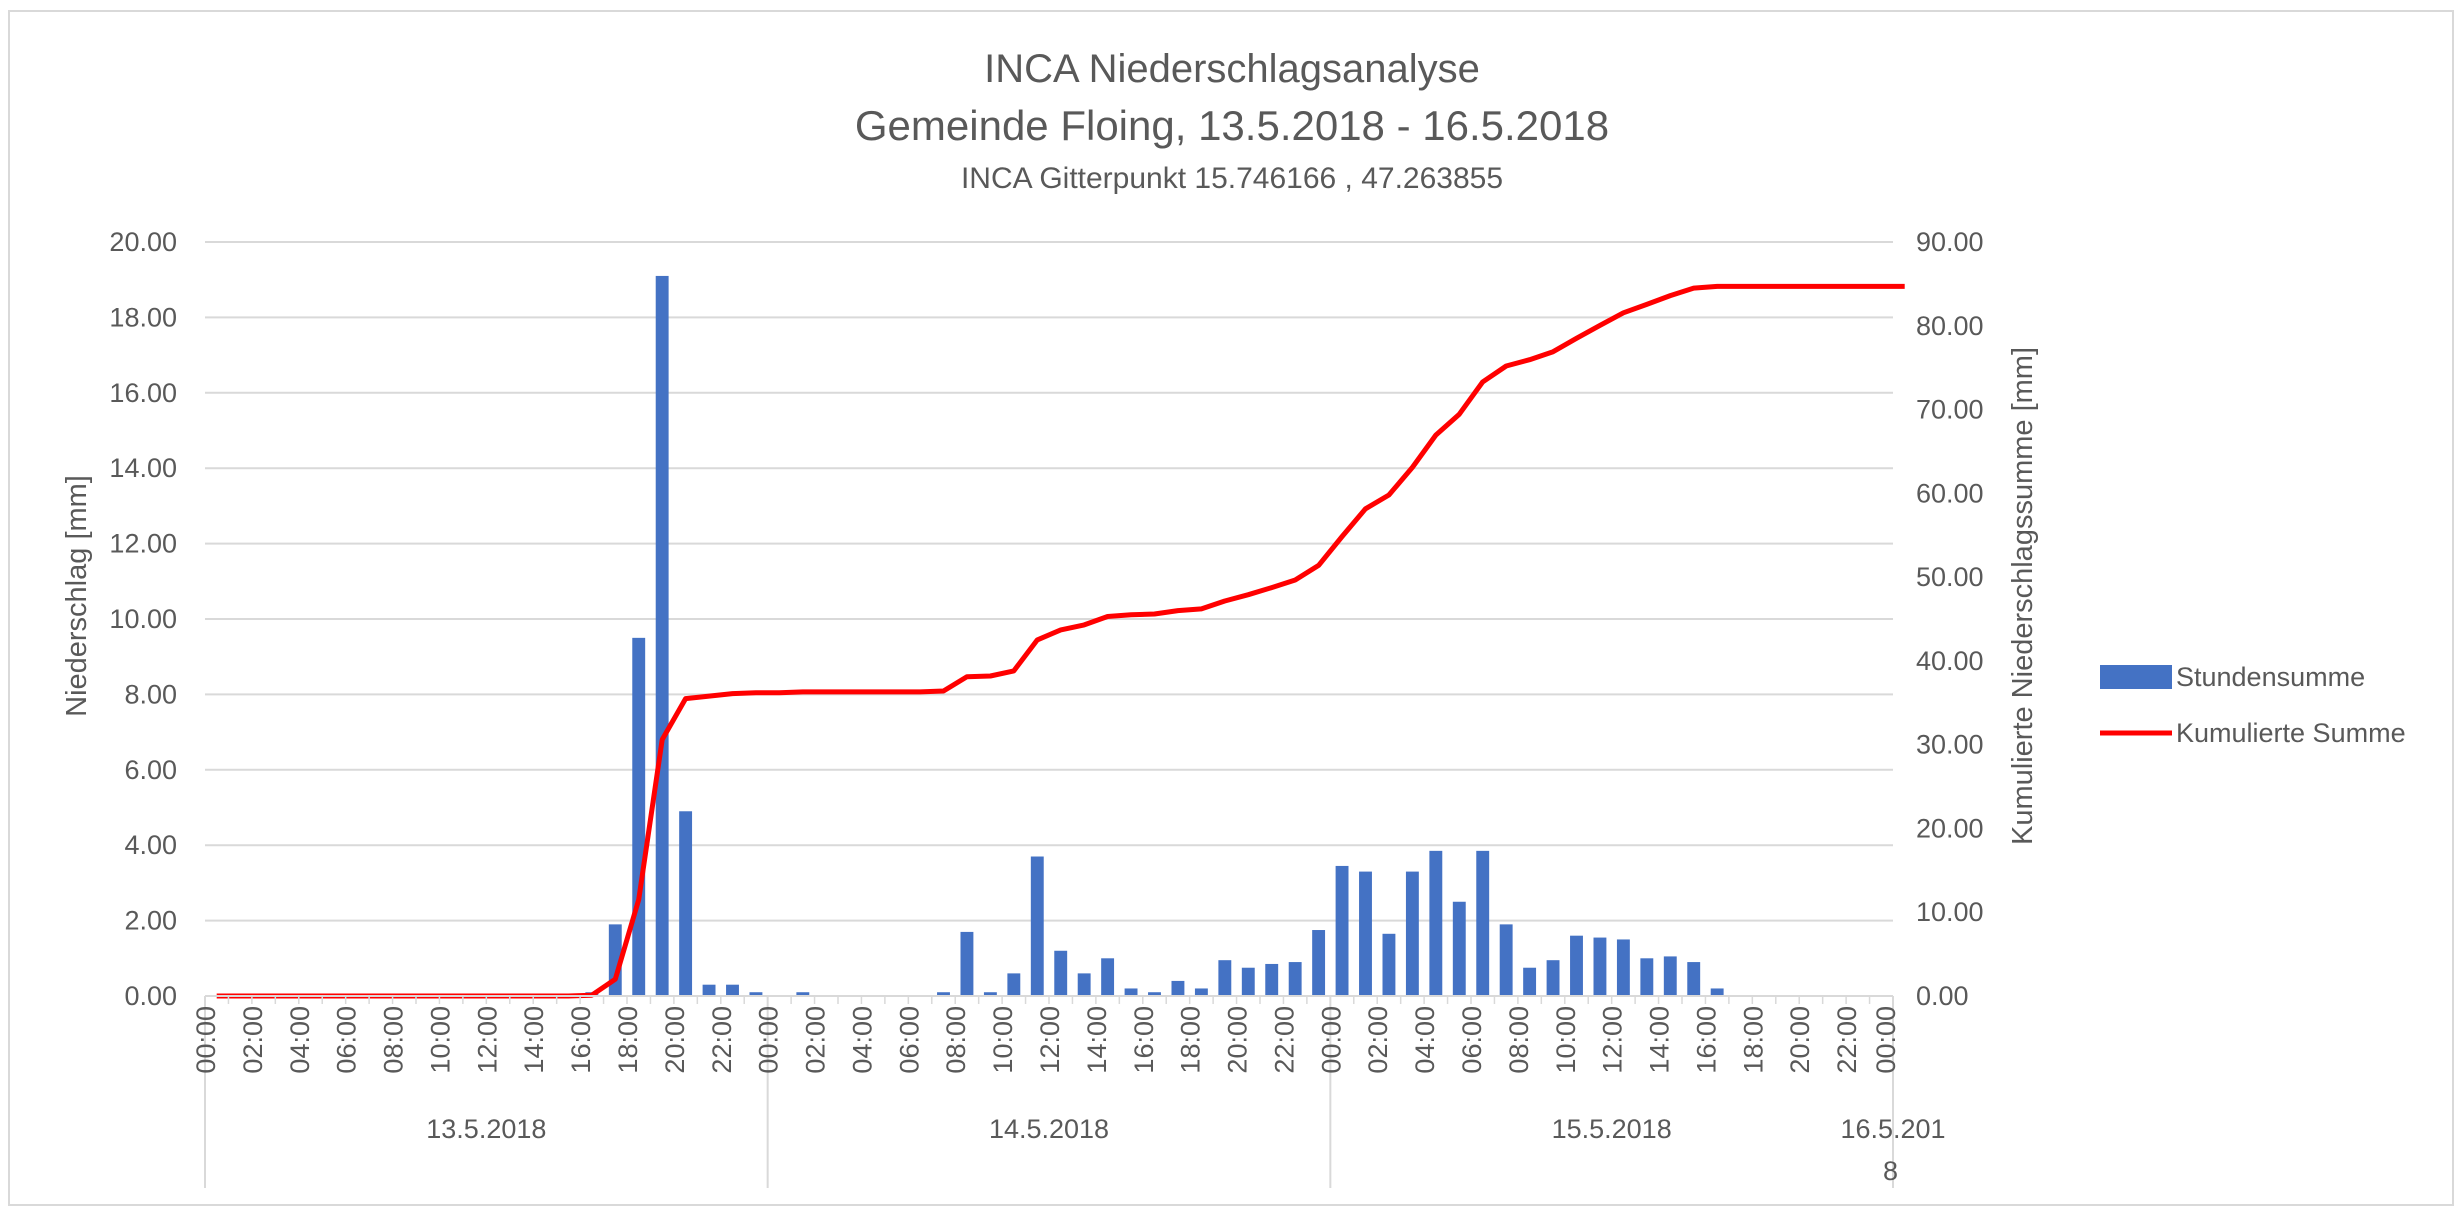 The width and height of the screenshot is (2464, 1217). I want to click on right-tick-label: 0.00, so click(1942, 996).